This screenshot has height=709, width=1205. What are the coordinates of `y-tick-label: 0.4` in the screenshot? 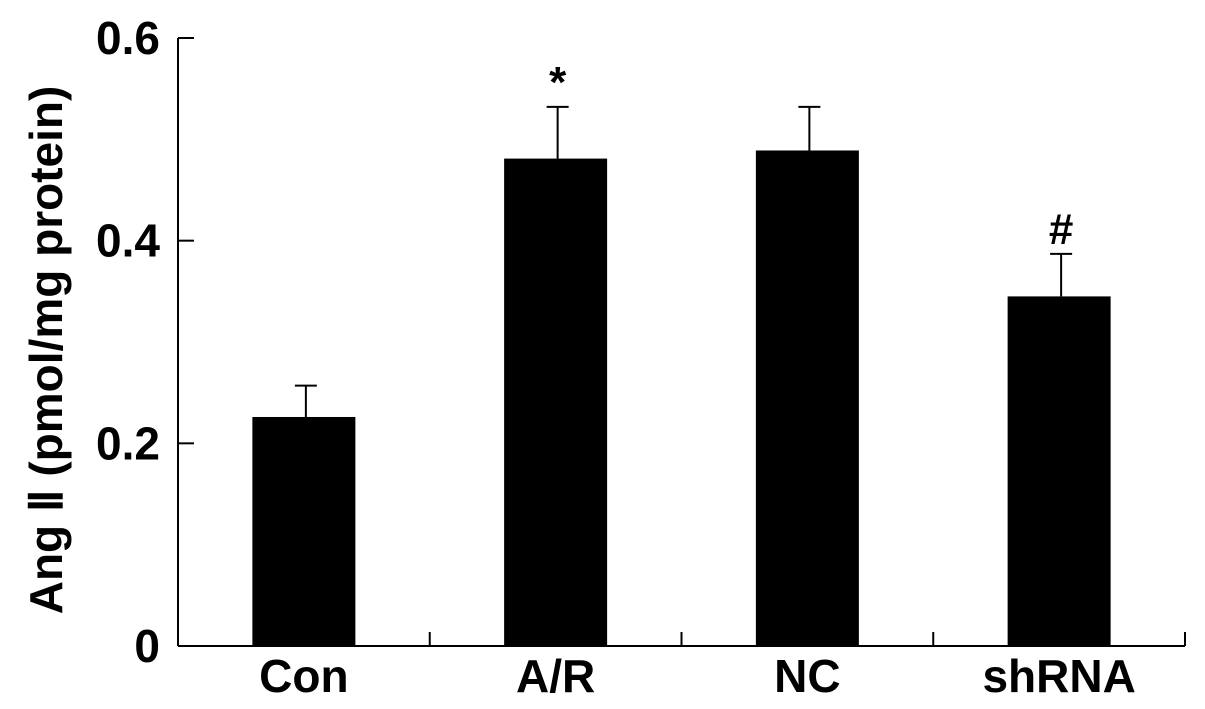 It's located at (128, 241).